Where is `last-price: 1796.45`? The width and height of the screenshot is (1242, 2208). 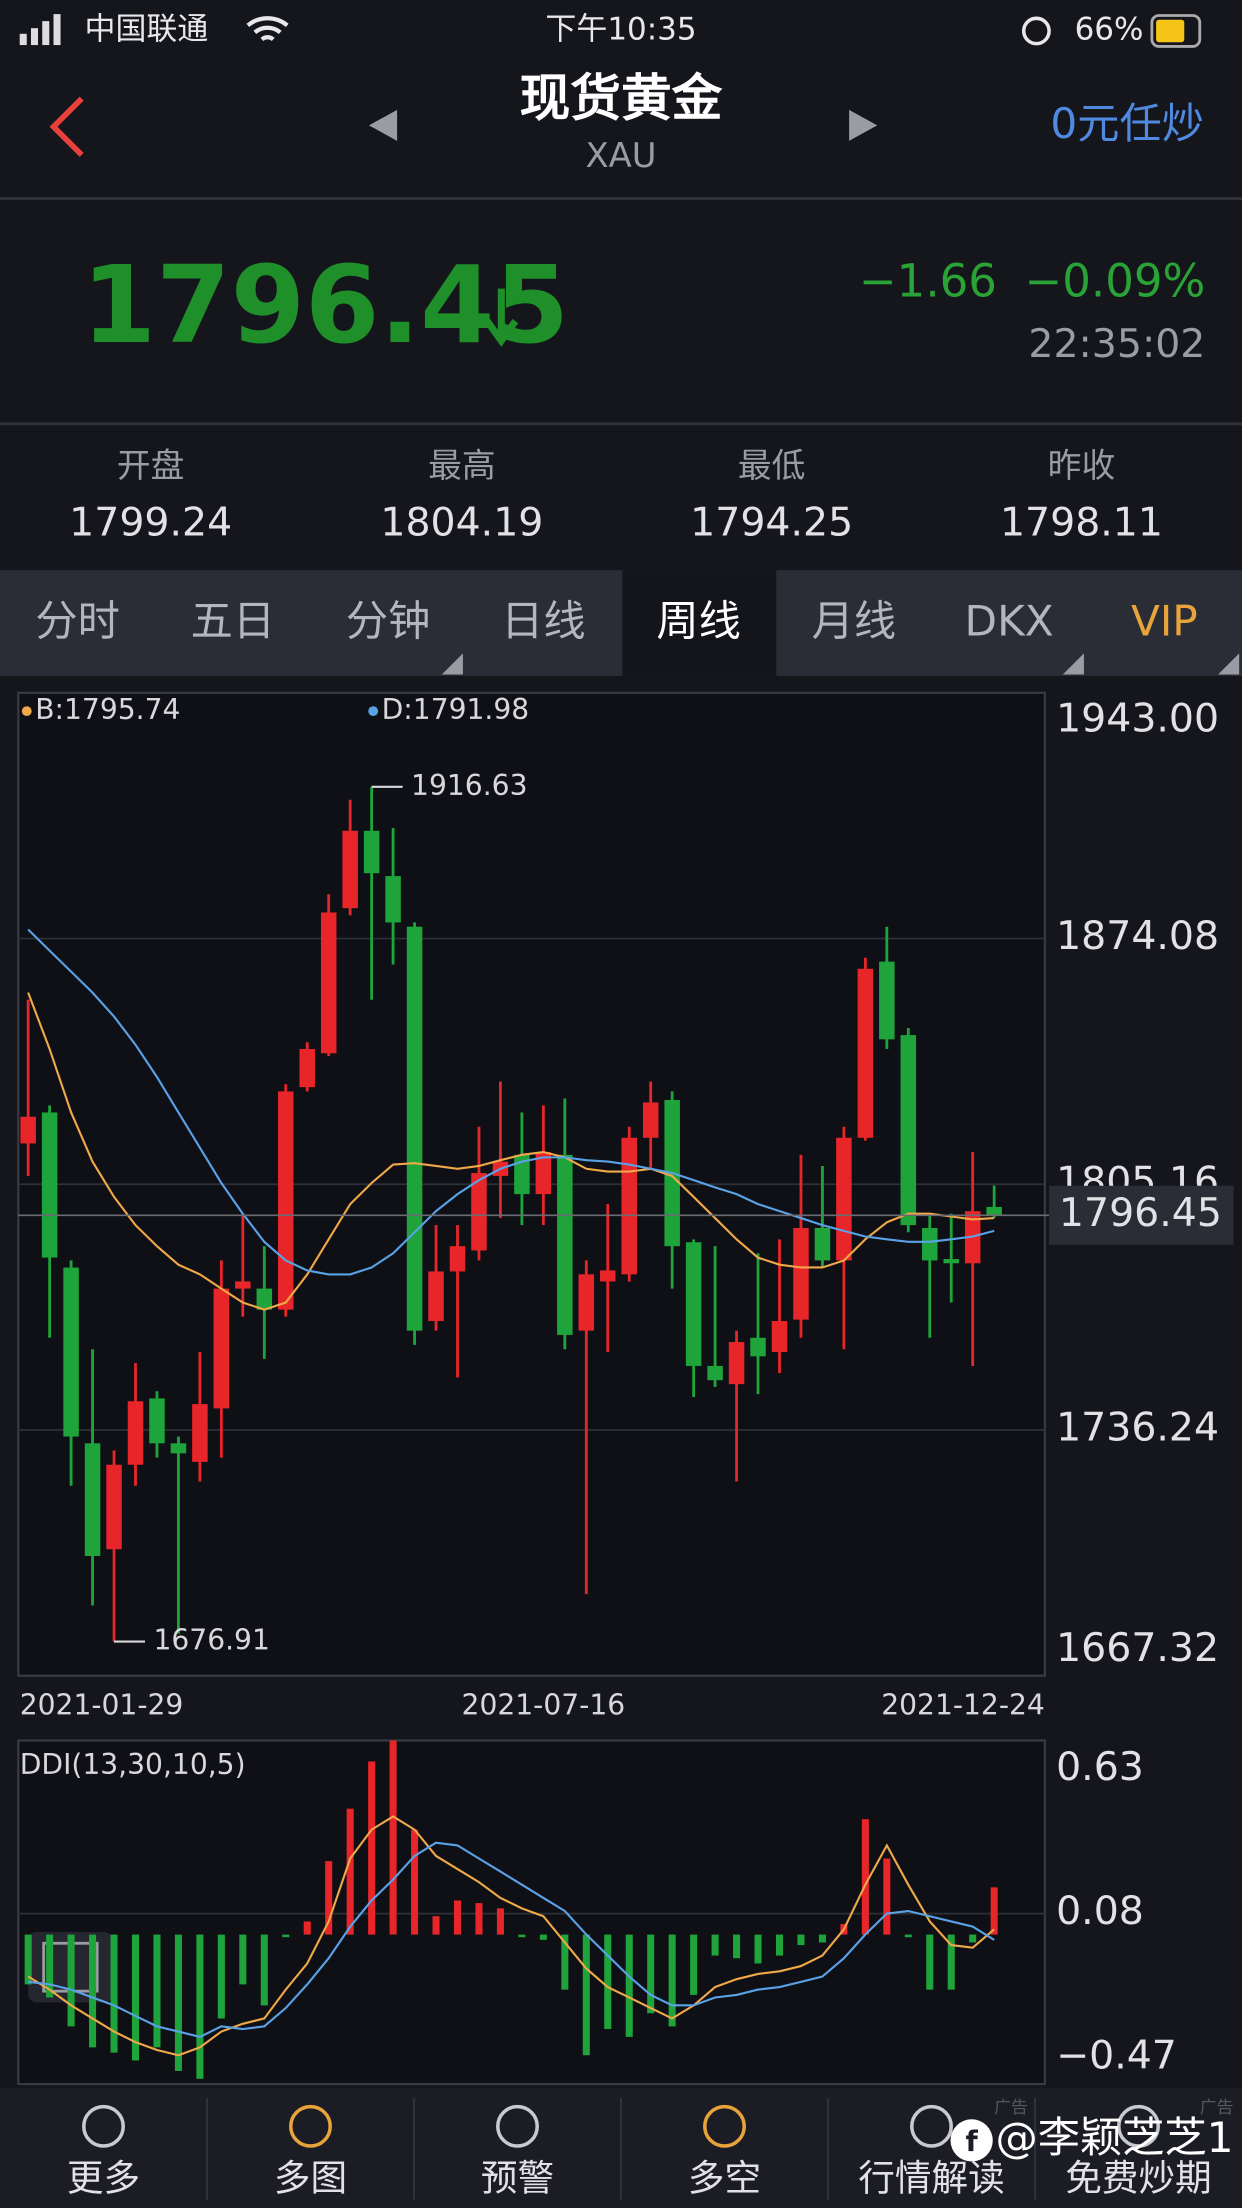 last-price: 1796.45 is located at coordinates (325, 306).